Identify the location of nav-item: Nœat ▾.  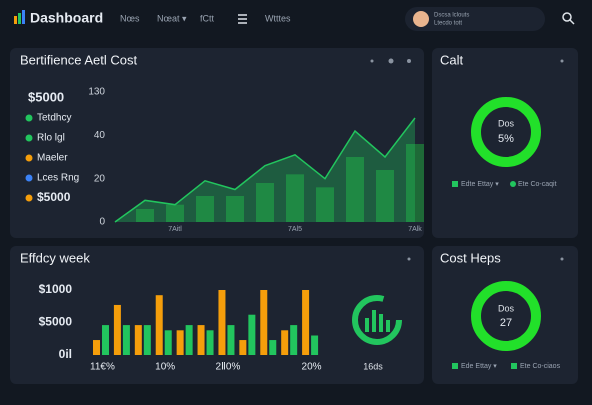
(172, 18).